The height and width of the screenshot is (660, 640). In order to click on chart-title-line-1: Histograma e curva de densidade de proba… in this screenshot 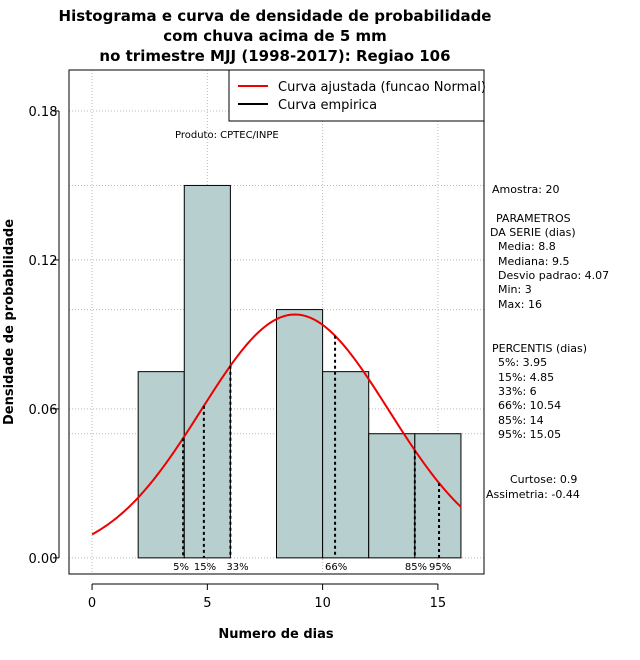, I will do `click(275, 16)`.